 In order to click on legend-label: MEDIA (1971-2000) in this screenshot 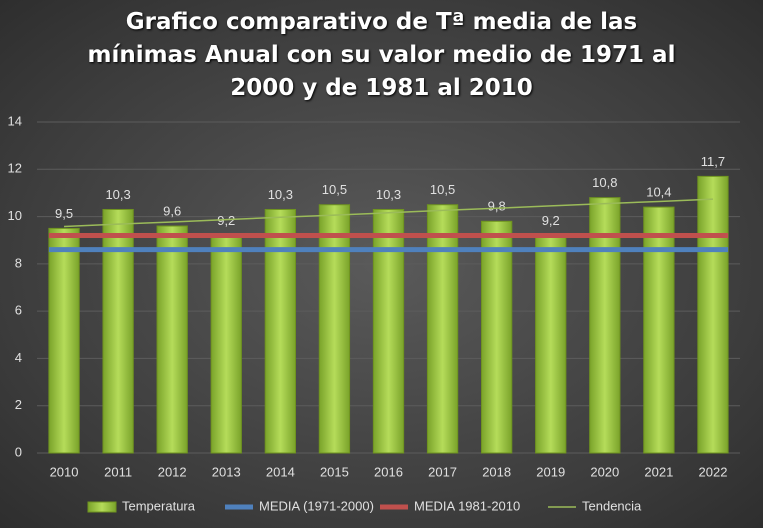, I will do `click(316, 505)`.